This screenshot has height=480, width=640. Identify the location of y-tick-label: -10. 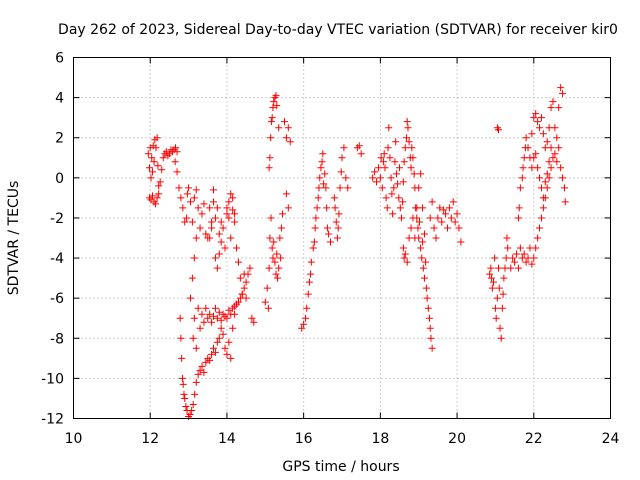
(52, 379).